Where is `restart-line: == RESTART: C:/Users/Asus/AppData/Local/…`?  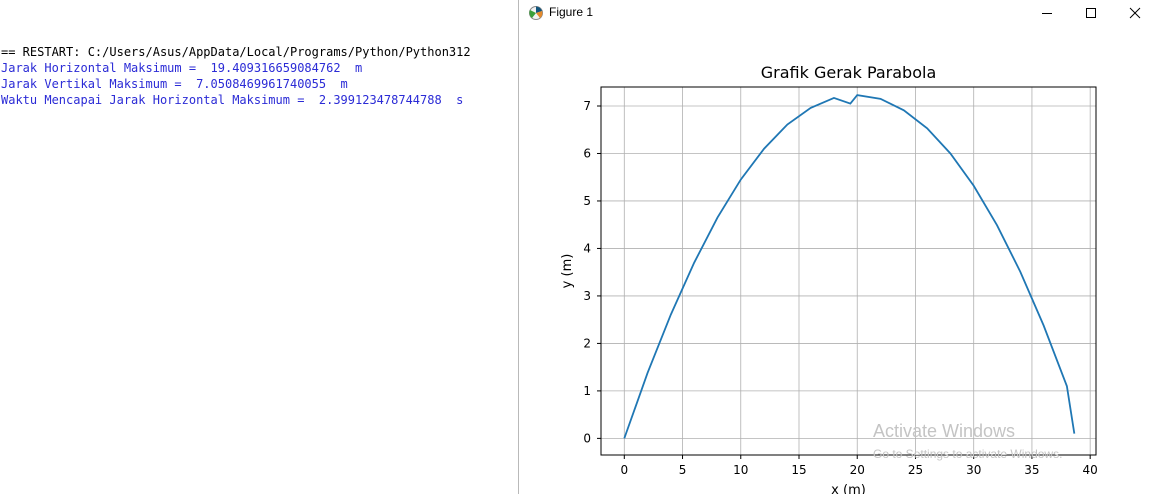 restart-line: == RESTART: C:/Users/Asus/AppData/Local/… is located at coordinates (236, 52).